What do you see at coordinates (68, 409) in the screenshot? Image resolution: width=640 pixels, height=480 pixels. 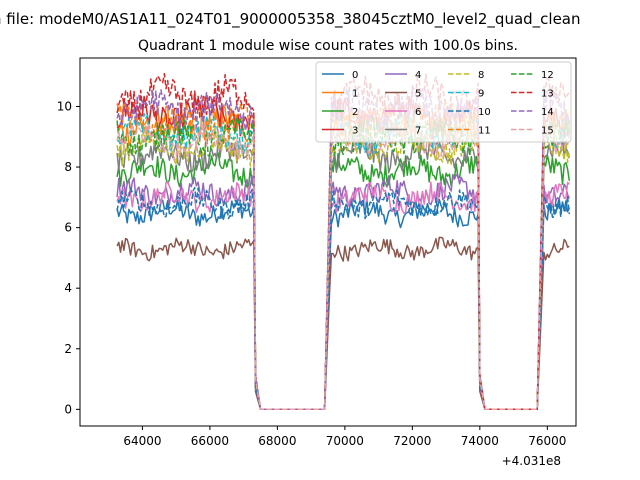 I see `y-tick-label: 0` at bounding box center [68, 409].